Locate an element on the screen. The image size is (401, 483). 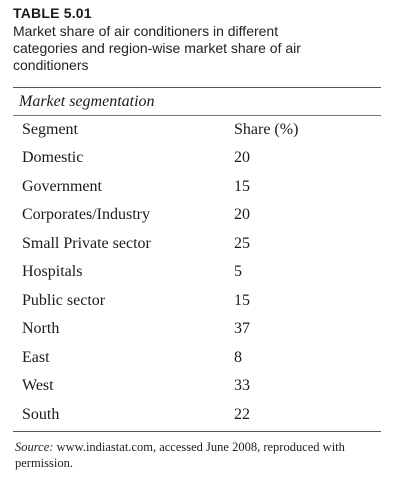
bottom-rule is located at coordinates (197, 431).